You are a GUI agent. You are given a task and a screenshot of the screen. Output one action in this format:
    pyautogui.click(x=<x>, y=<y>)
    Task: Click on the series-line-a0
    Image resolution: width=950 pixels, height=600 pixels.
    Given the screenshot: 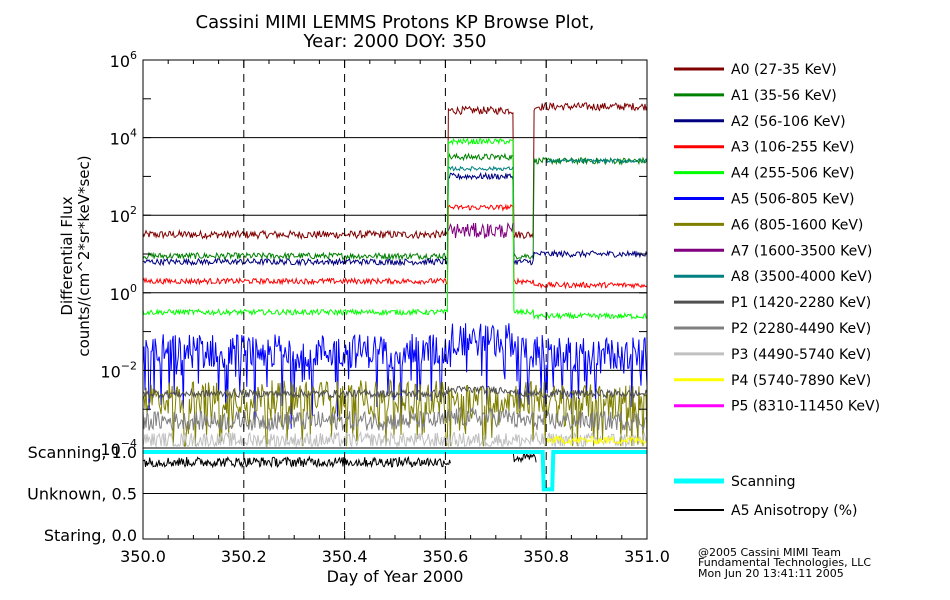 What is the action you would take?
    pyautogui.click(x=395, y=171)
    